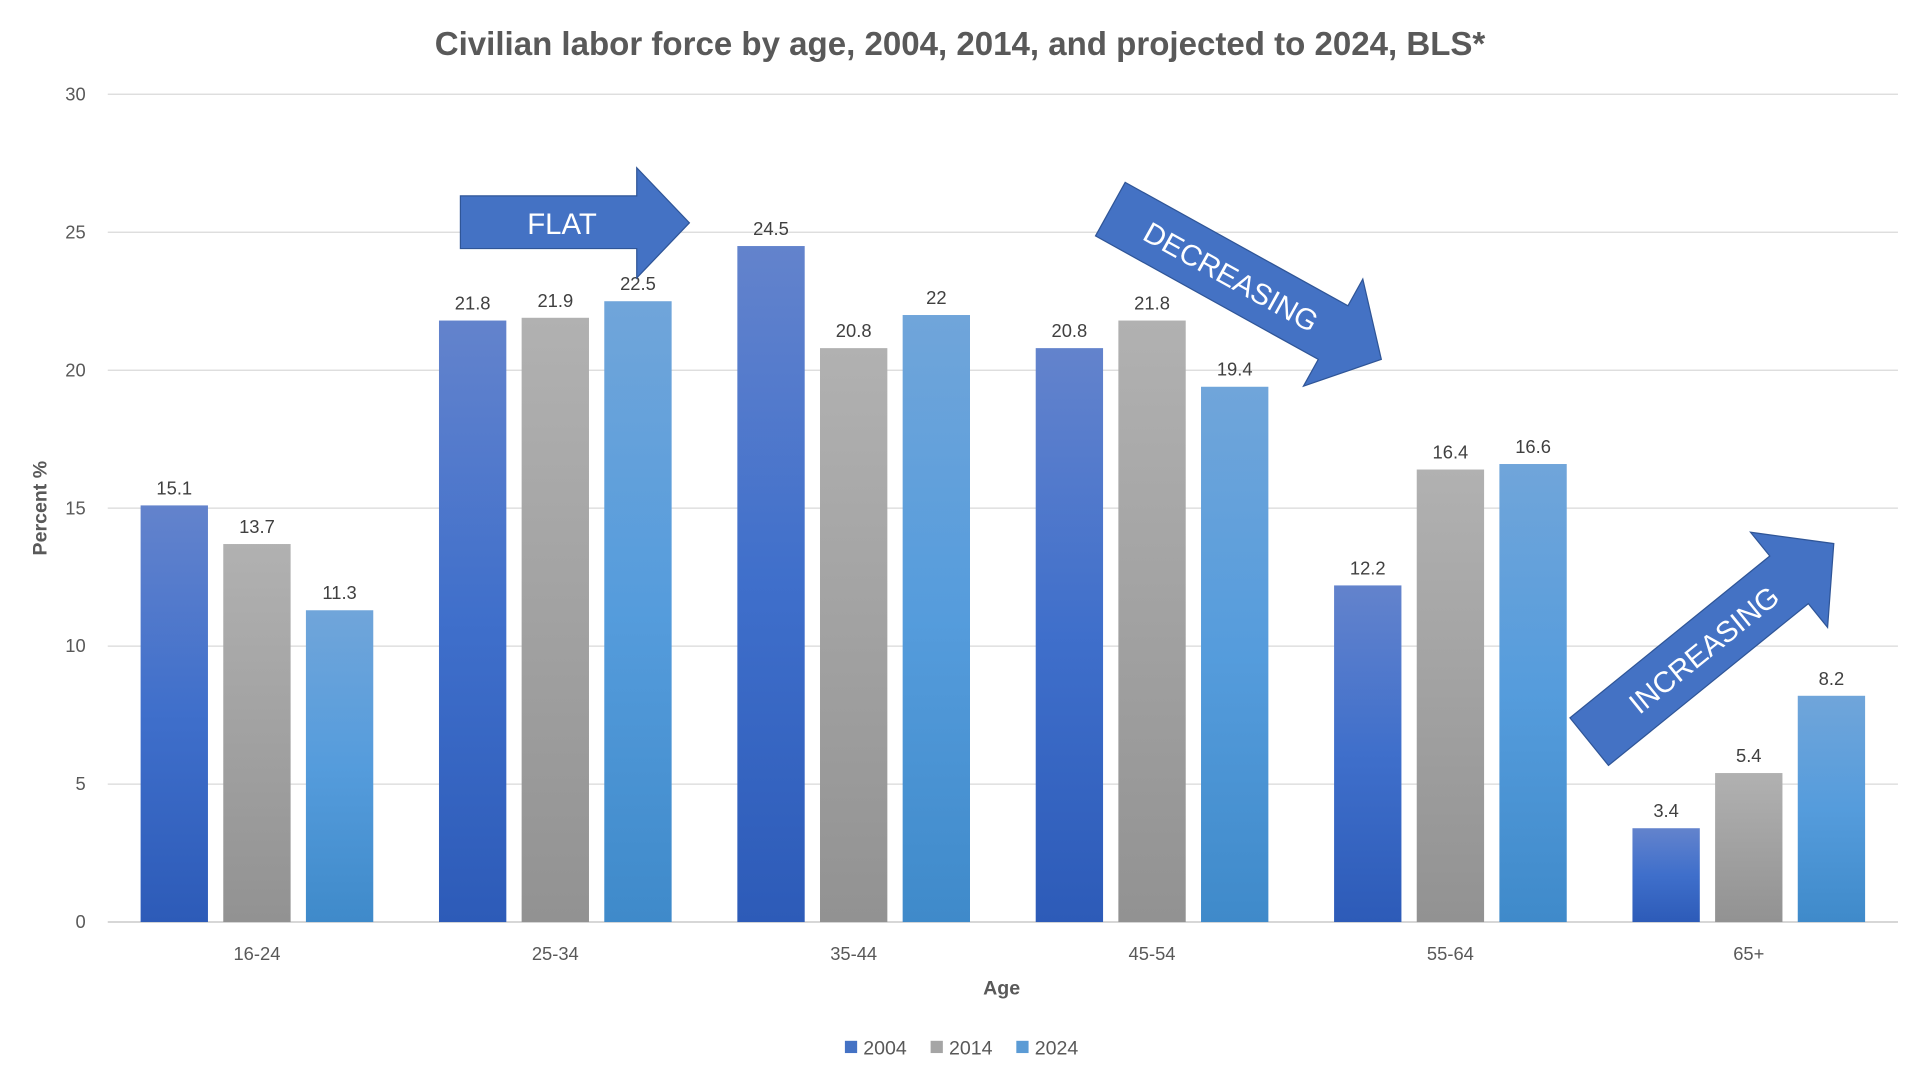  I want to click on data-label: 15.1, so click(174, 487).